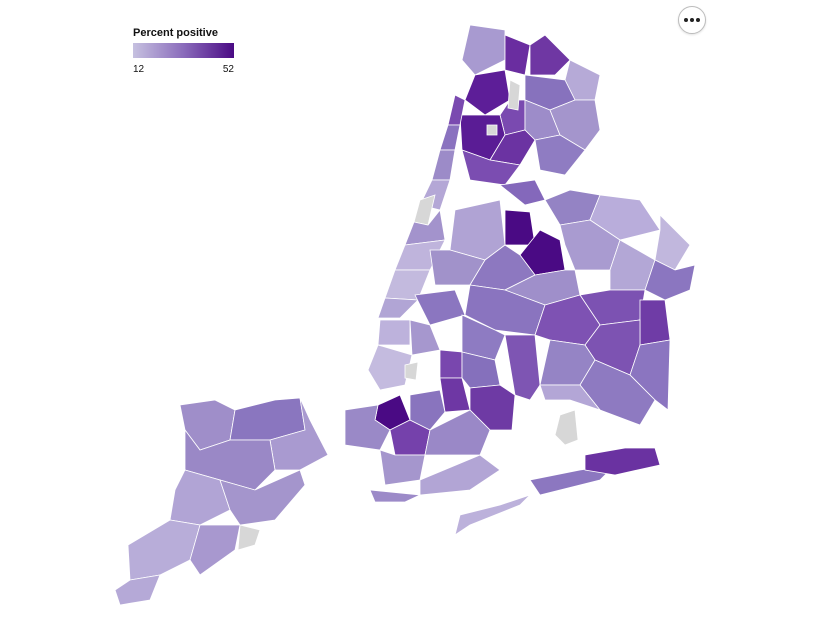  I want to click on legend-min-label: 12, so click(139, 69).